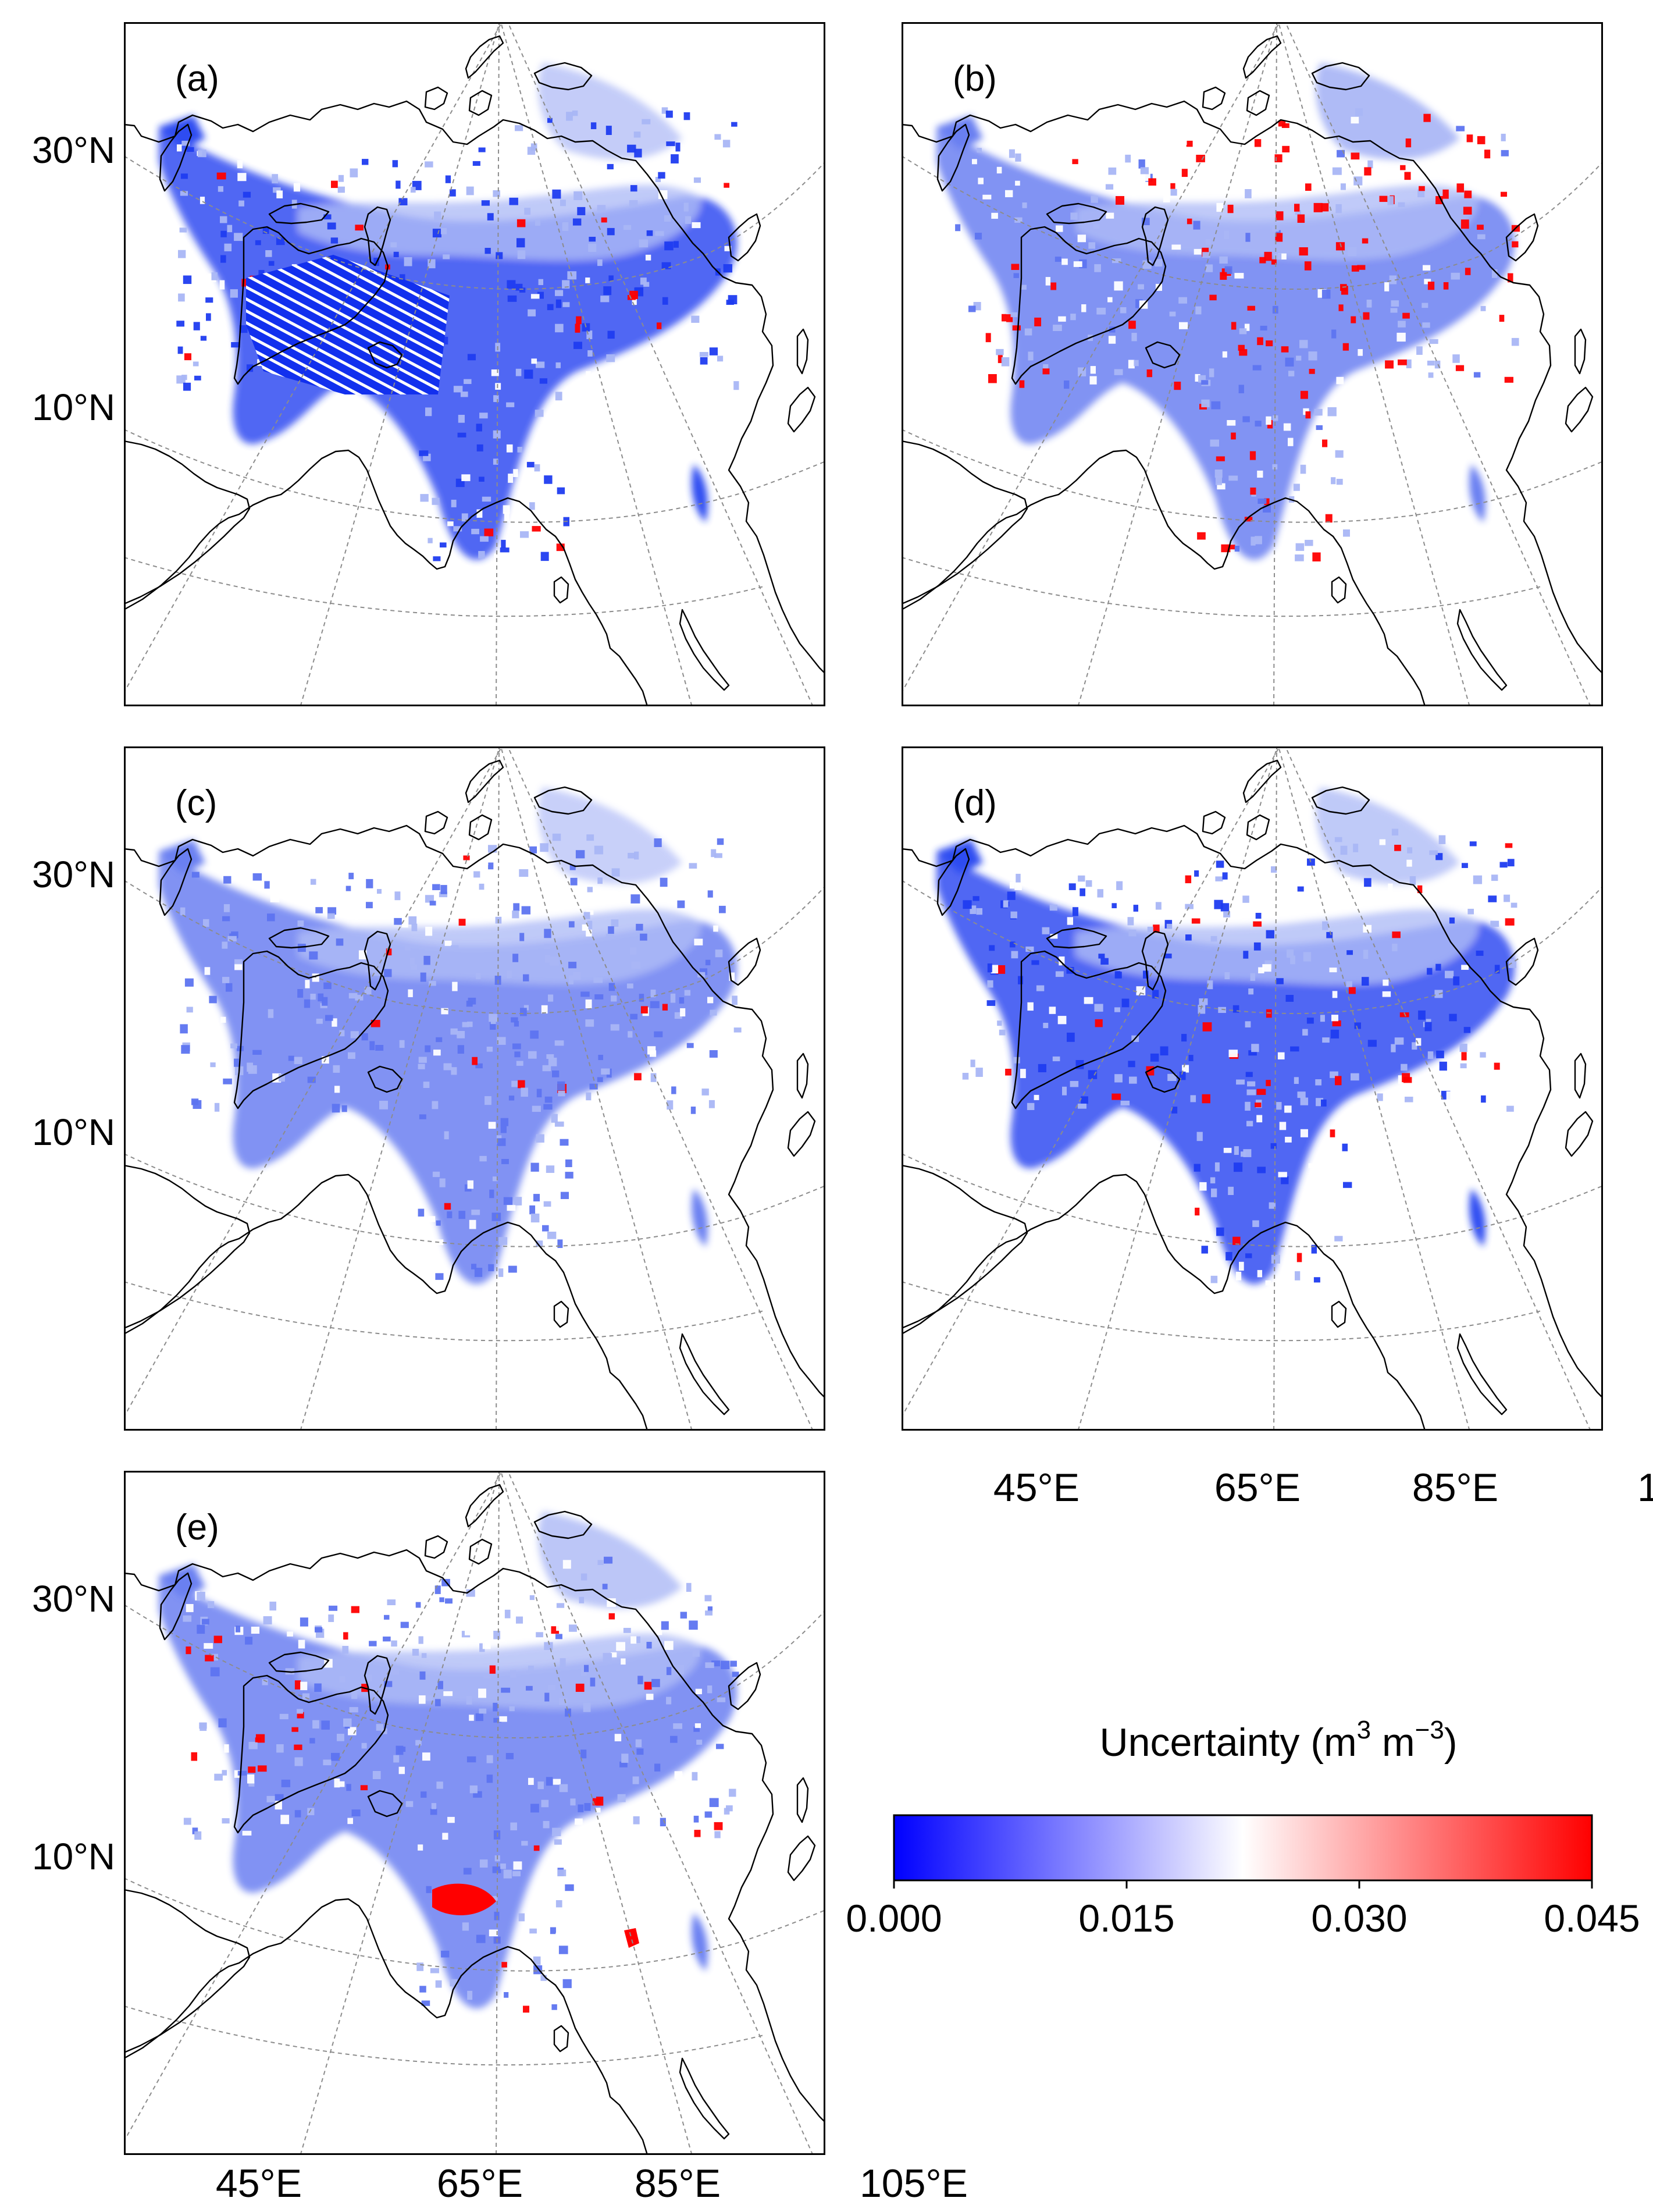 The height and width of the screenshot is (2212, 1653). Describe the element at coordinates (975, 803) in the screenshot. I see `panel-label: (d)` at that location.